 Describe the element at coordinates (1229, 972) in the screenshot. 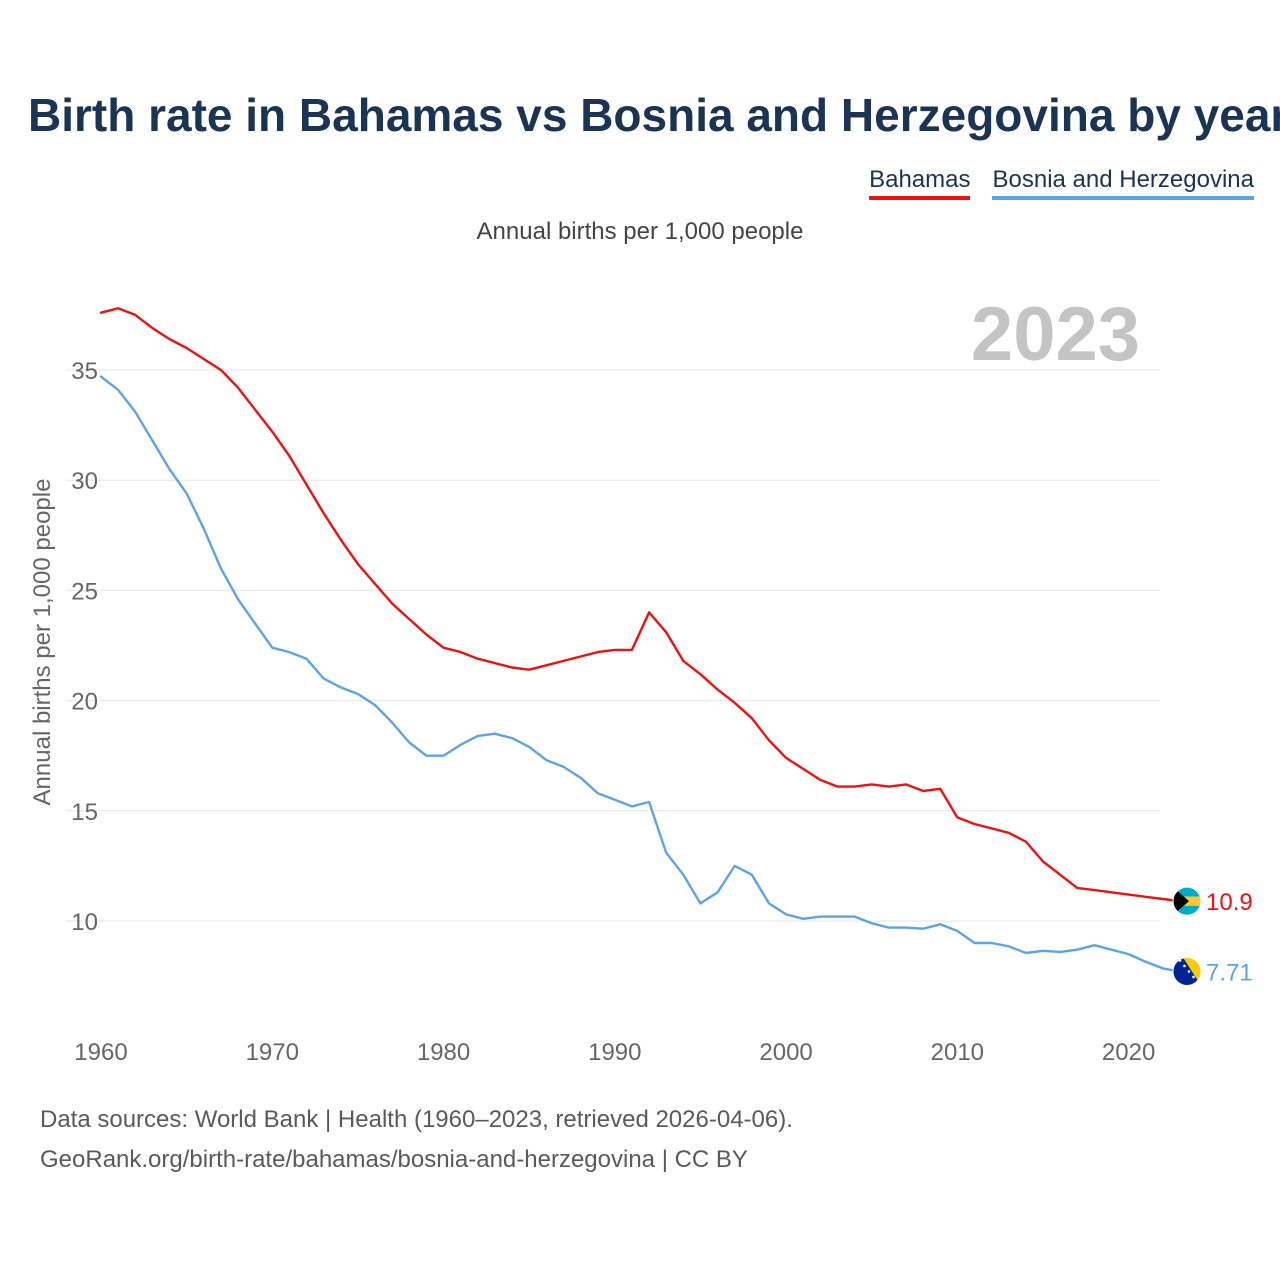

I see `end-label-bosnia: 7.71` at that location.